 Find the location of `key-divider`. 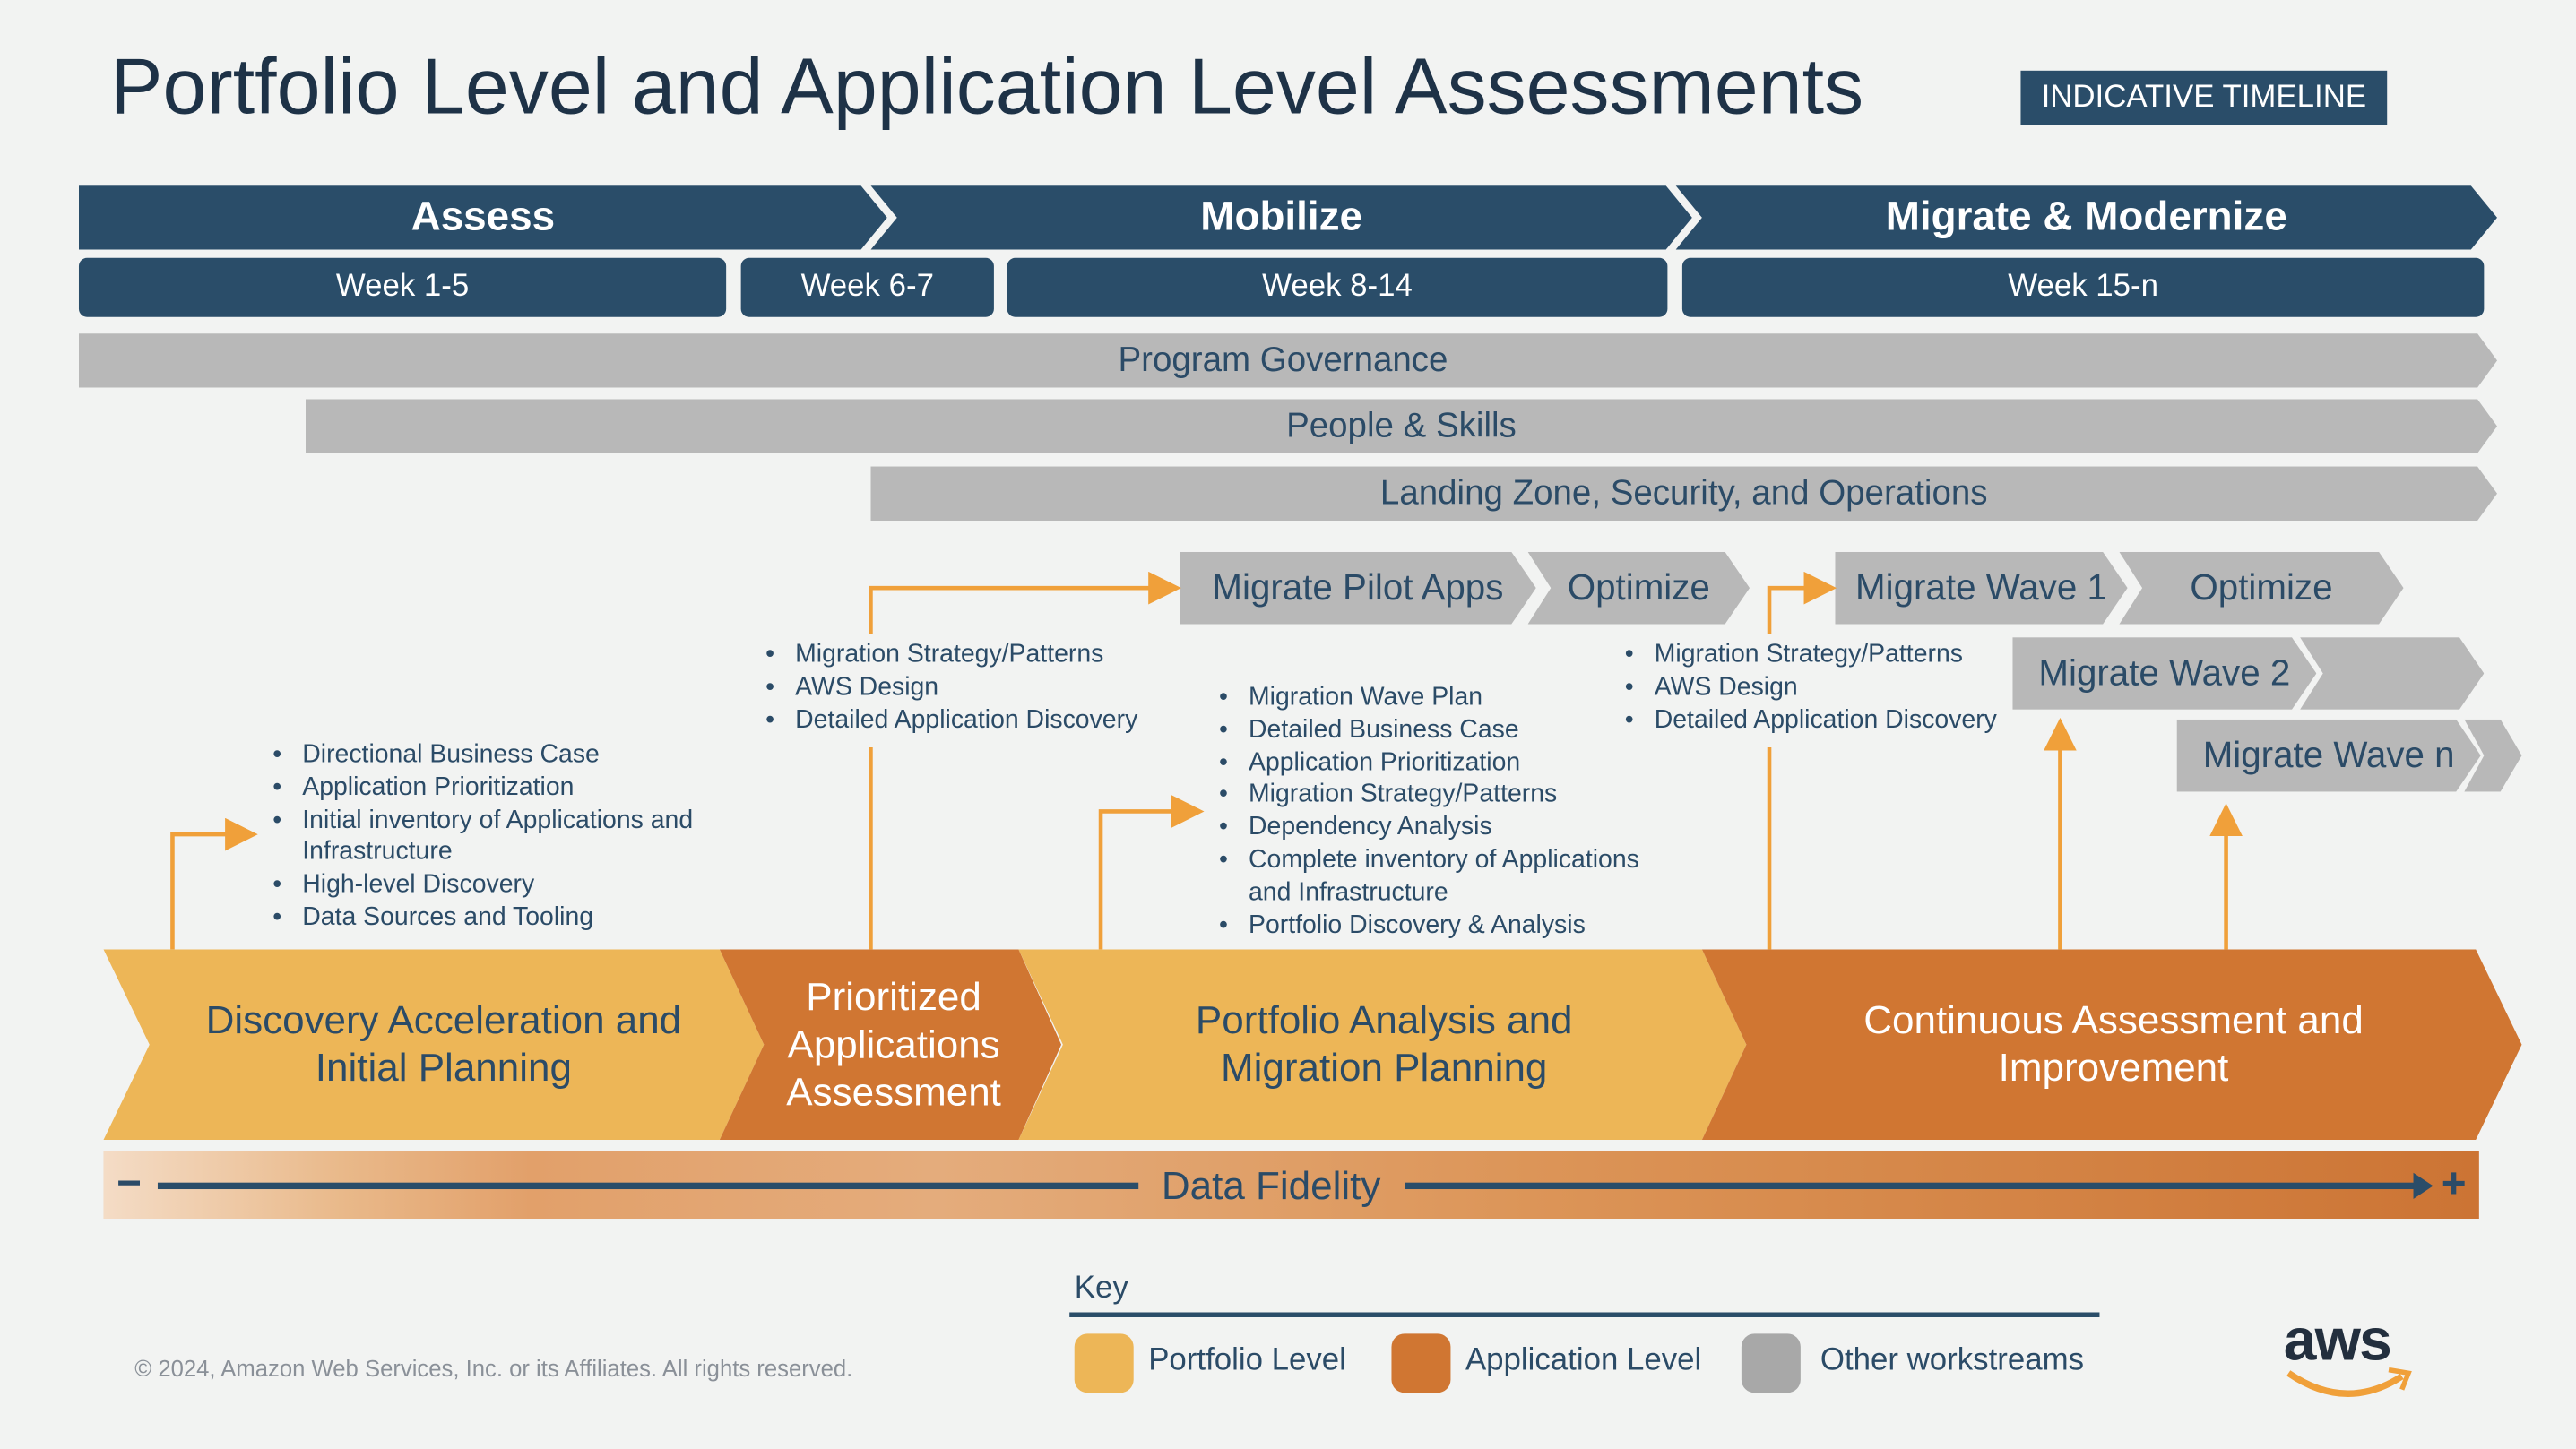

key-divider is located at coordinates (1584, 1315).